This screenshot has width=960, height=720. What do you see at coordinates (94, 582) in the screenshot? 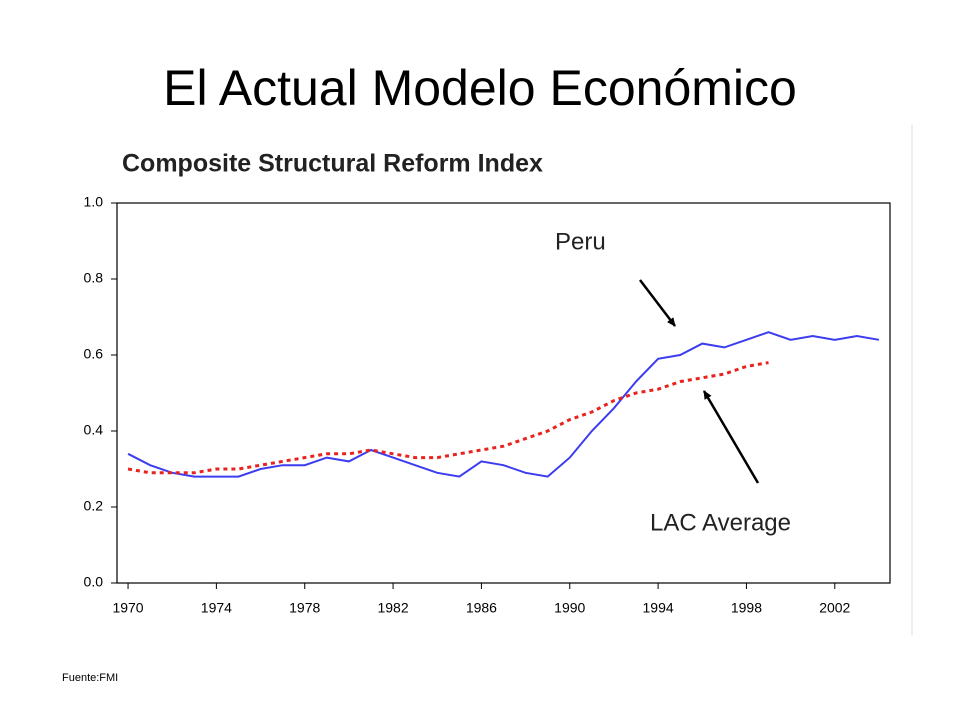
I see `y-tick-label: 0.0` at bounding box center [94, 582].